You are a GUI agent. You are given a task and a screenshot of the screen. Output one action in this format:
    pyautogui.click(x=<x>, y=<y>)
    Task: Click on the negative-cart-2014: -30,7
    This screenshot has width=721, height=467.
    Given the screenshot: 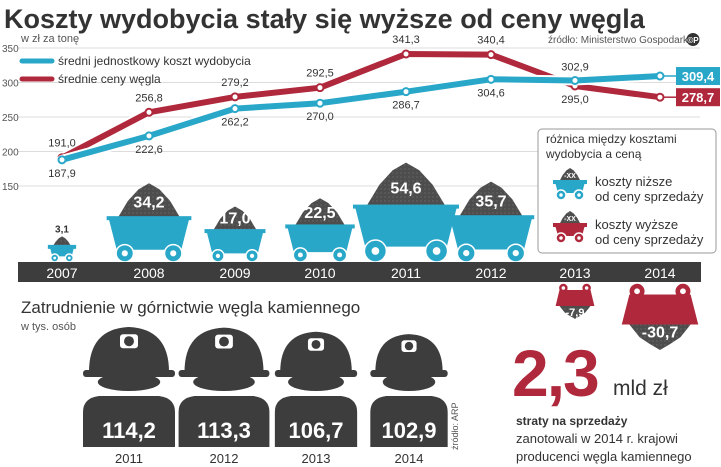 What is the action you would take?
    pyautogui.click(x=660, y=316)
    